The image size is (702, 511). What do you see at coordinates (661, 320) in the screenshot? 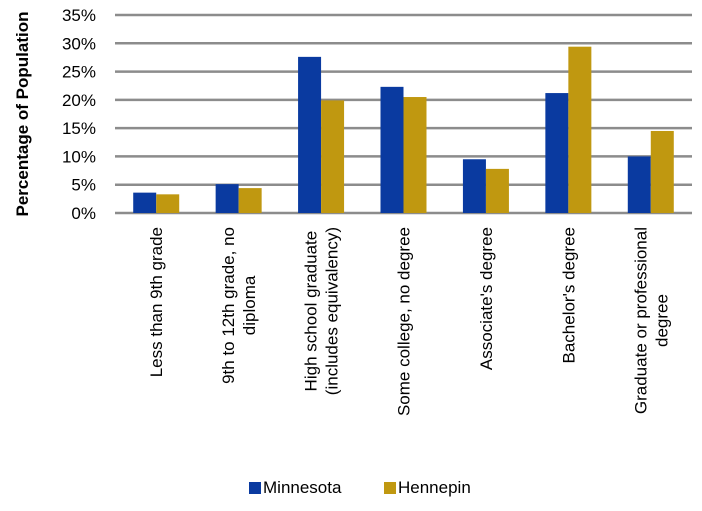
I see `x-category-label-line: degree` at bounding box center [661, 320].